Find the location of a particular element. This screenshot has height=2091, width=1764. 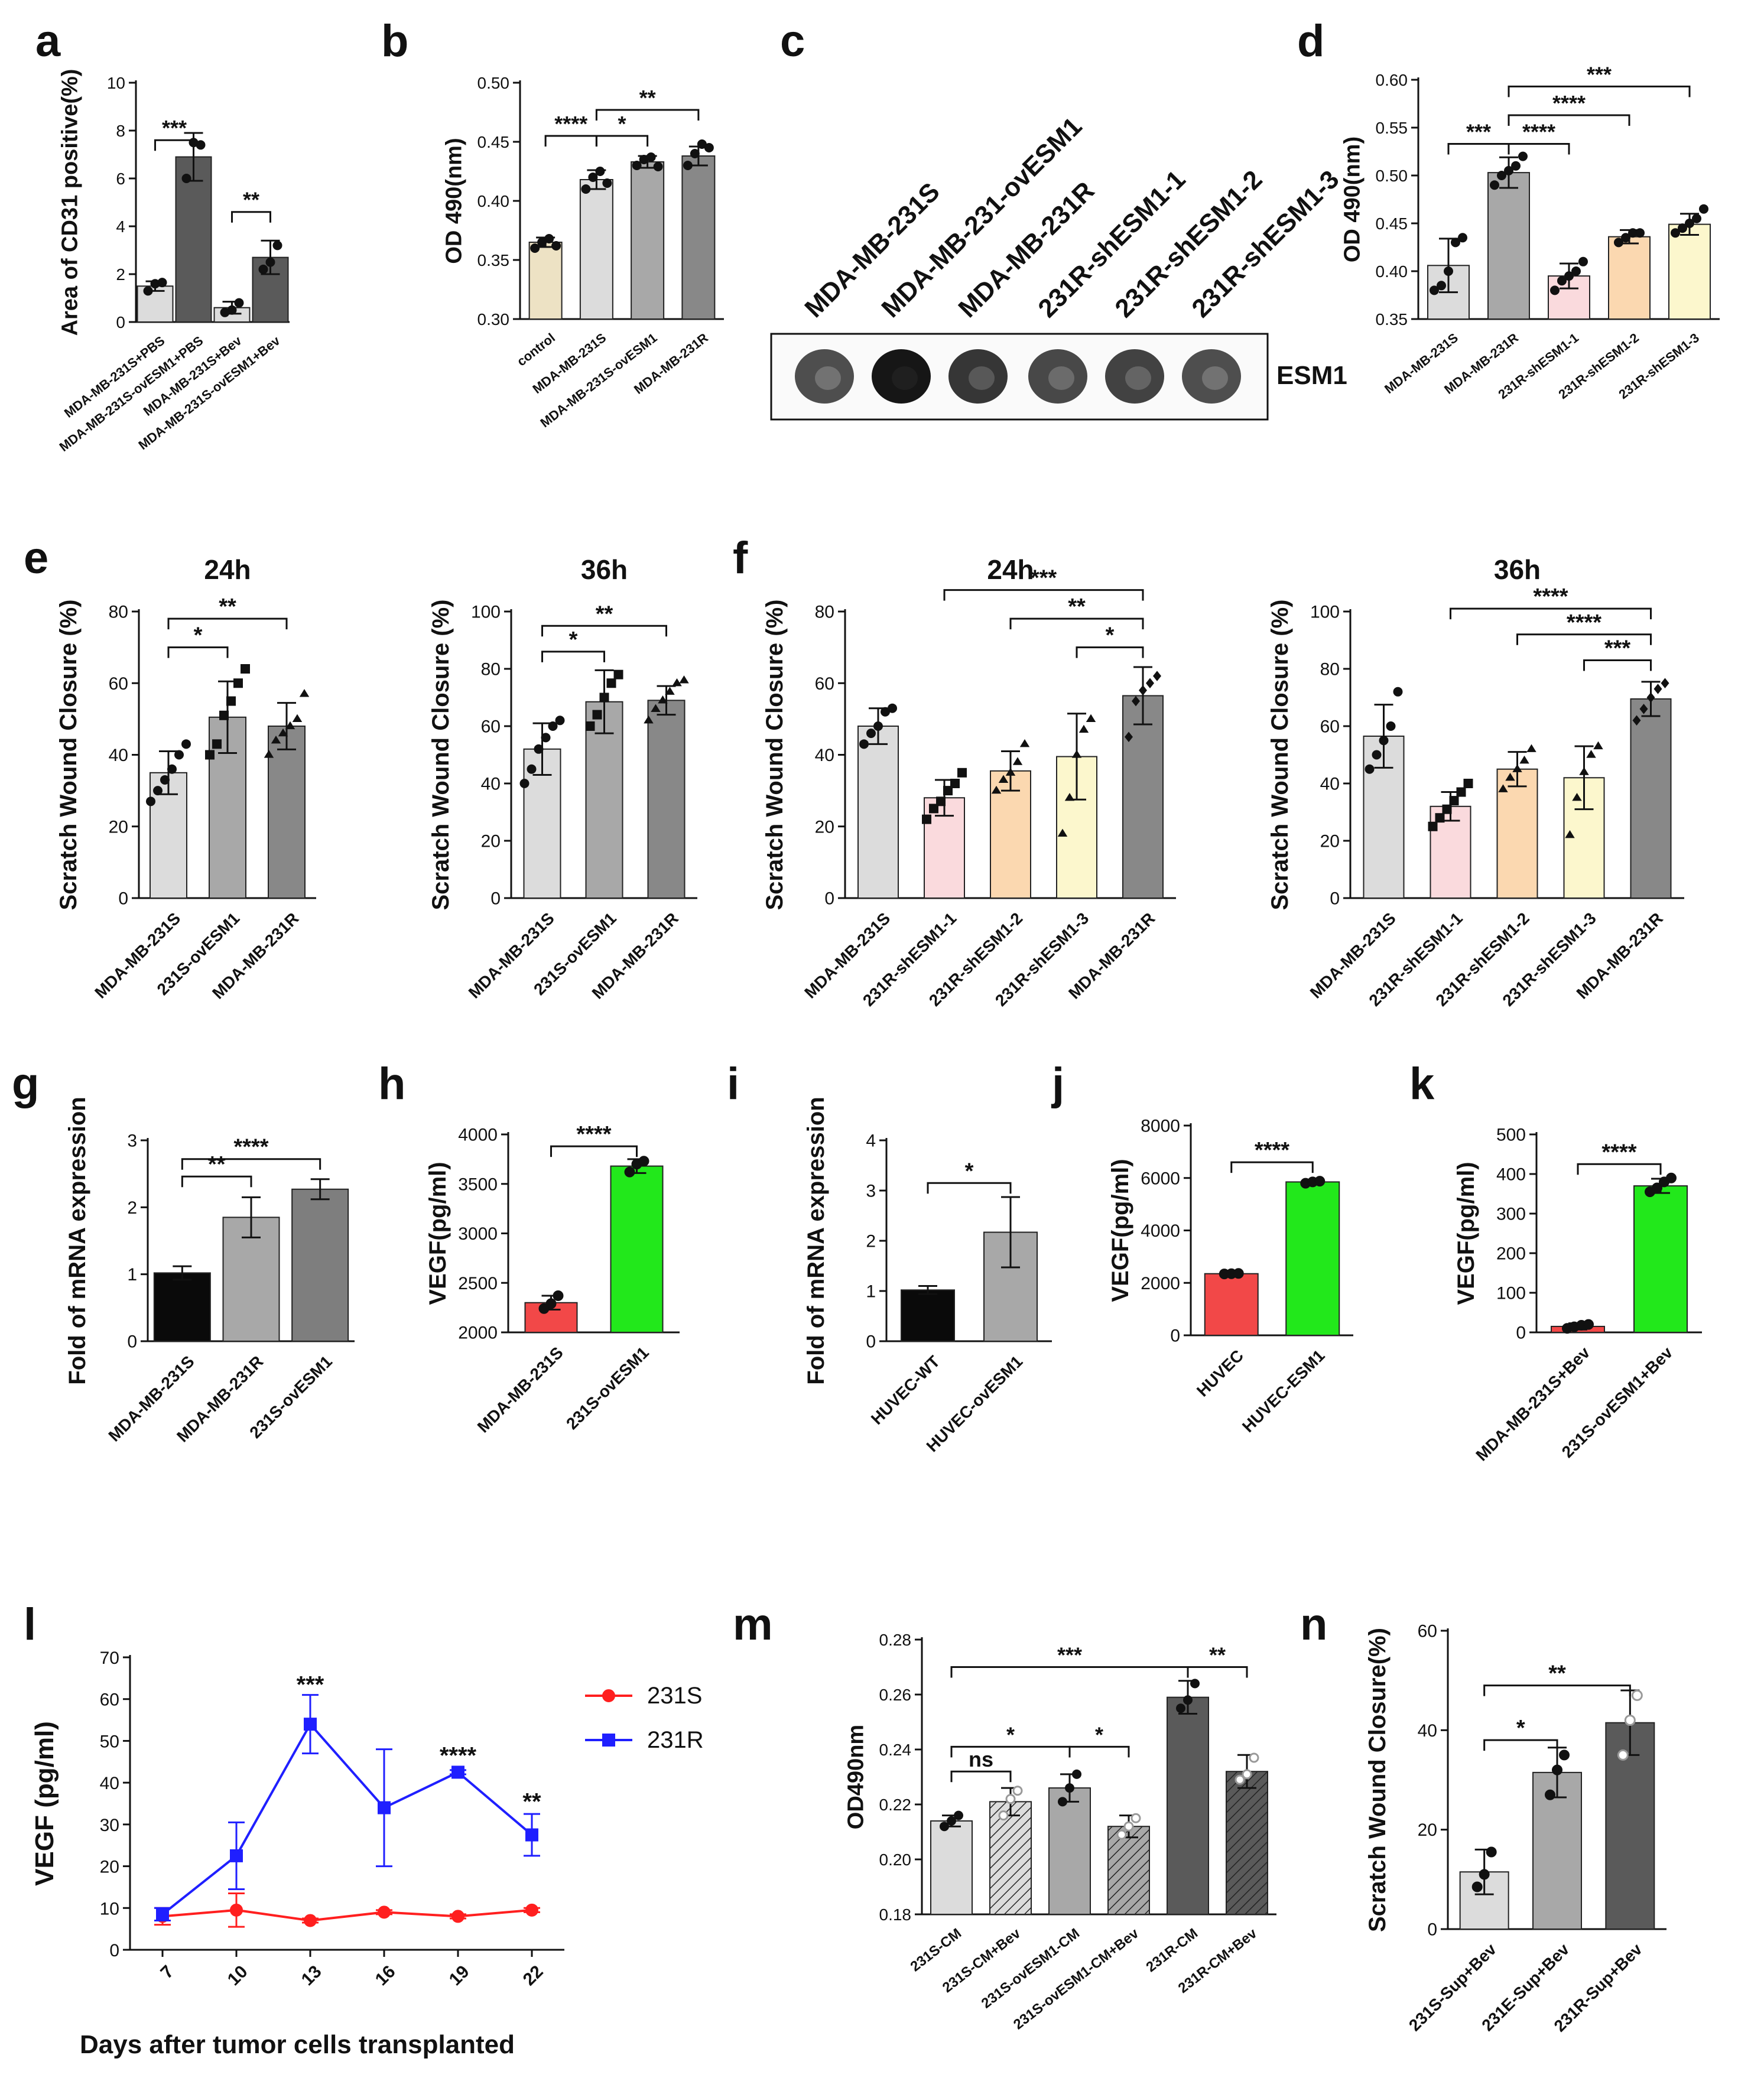

y-tick-label: 10 is located at coordinates (109, 1908).